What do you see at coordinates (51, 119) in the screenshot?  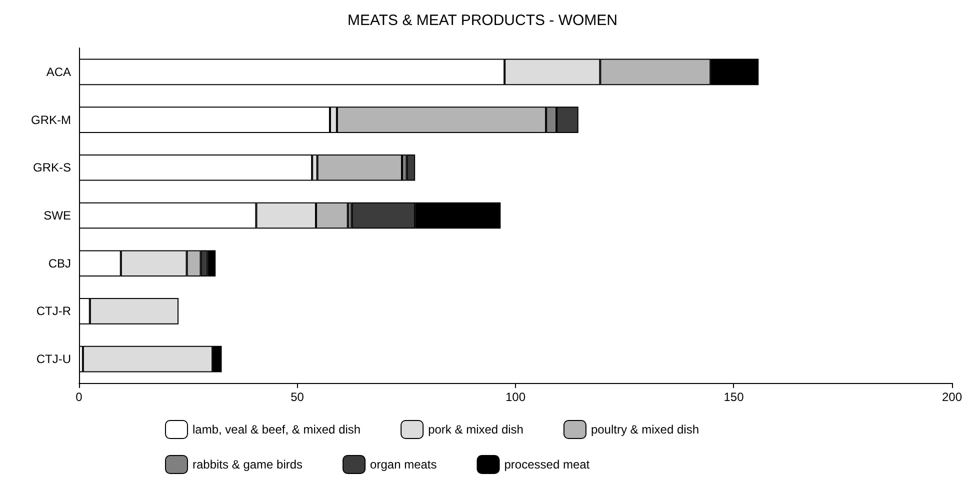 I see `y-tick-label: GRK-M` at bounding box center [51, 119].